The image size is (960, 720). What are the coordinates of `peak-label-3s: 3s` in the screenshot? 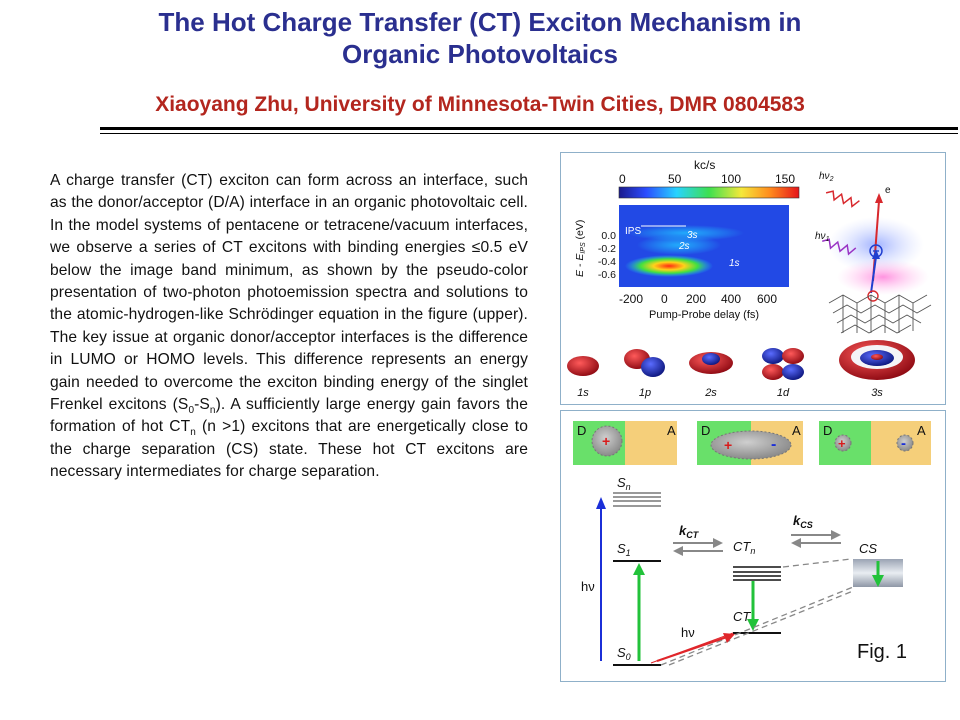 It's located at (692, 235).